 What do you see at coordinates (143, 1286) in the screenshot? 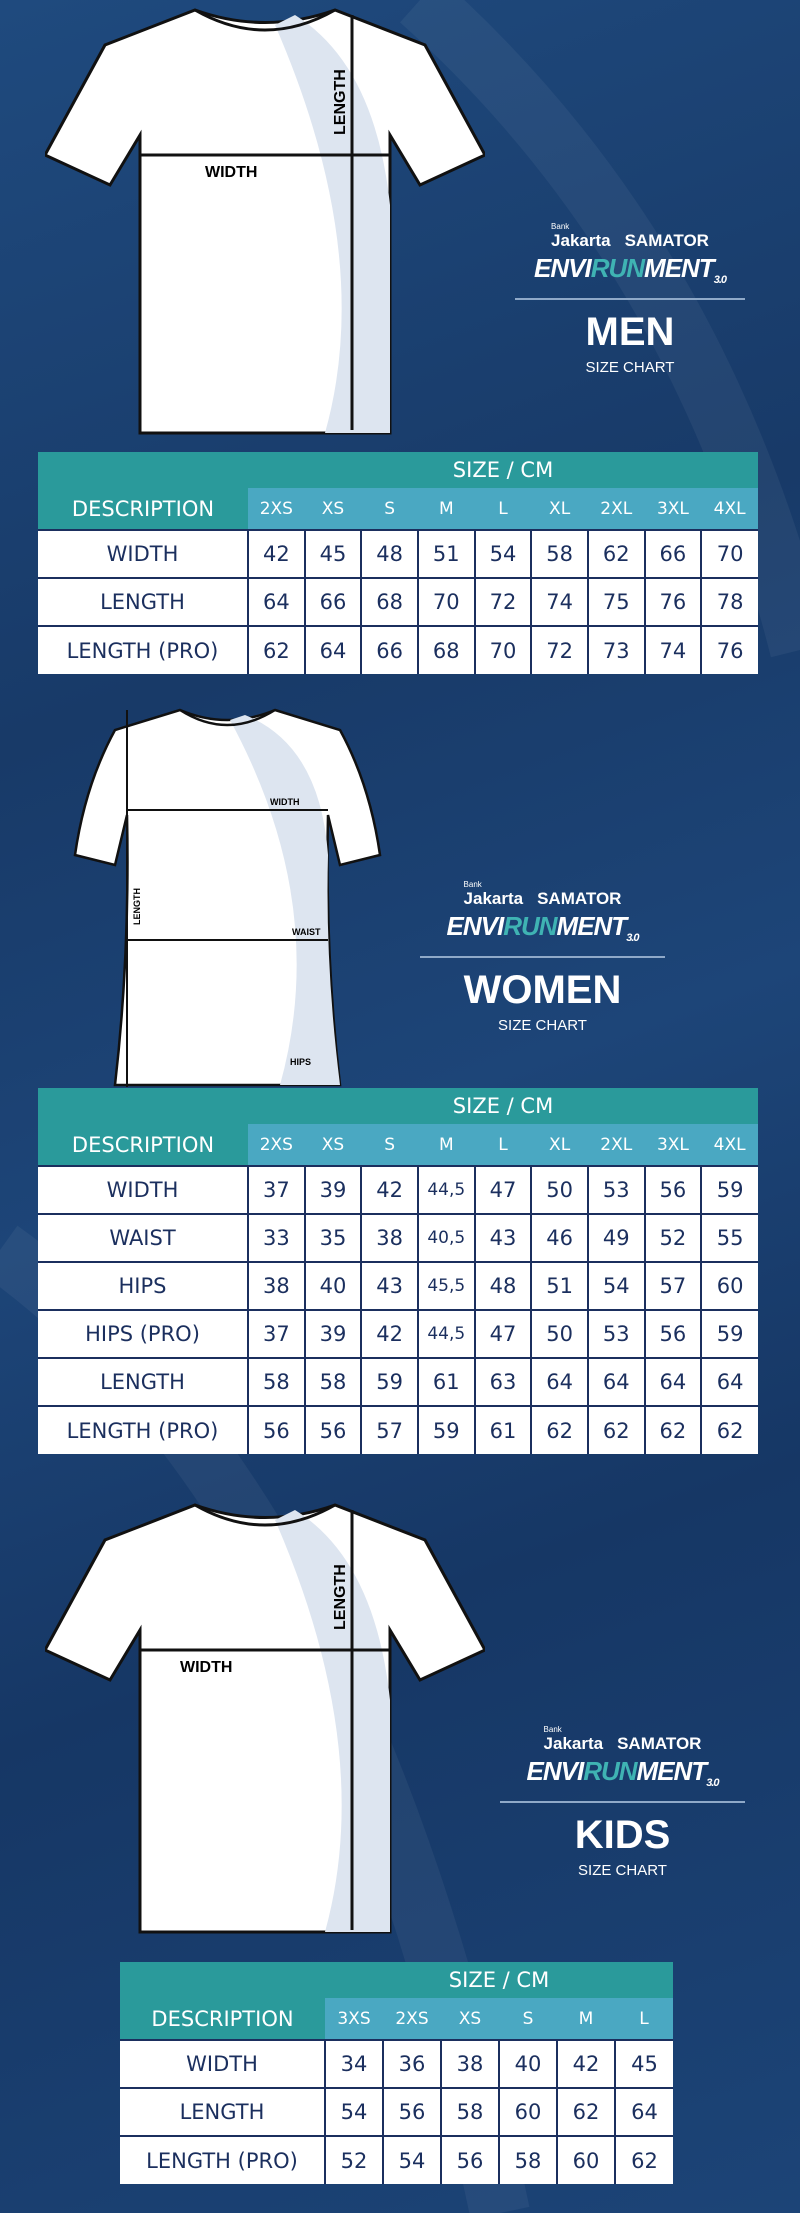
I see `row-label: HIPS` at bounding box center [143, 1286].